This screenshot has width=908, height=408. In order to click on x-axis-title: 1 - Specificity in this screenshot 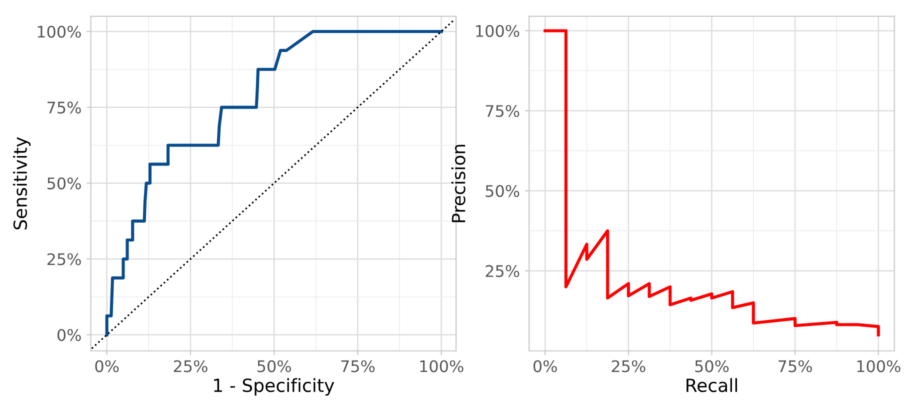, I will do `click(274, 387)`.